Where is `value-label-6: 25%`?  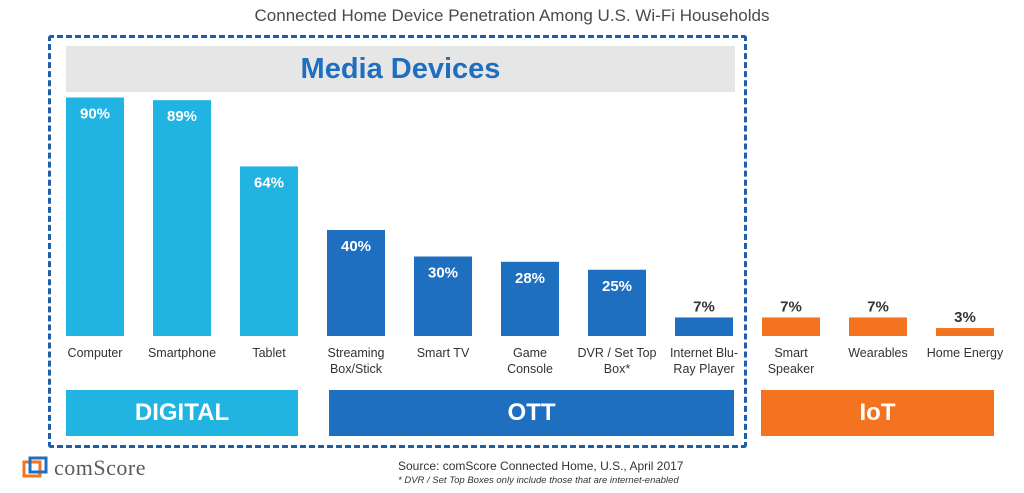
value-label-6: 25% is located at coordinates (617, 286).